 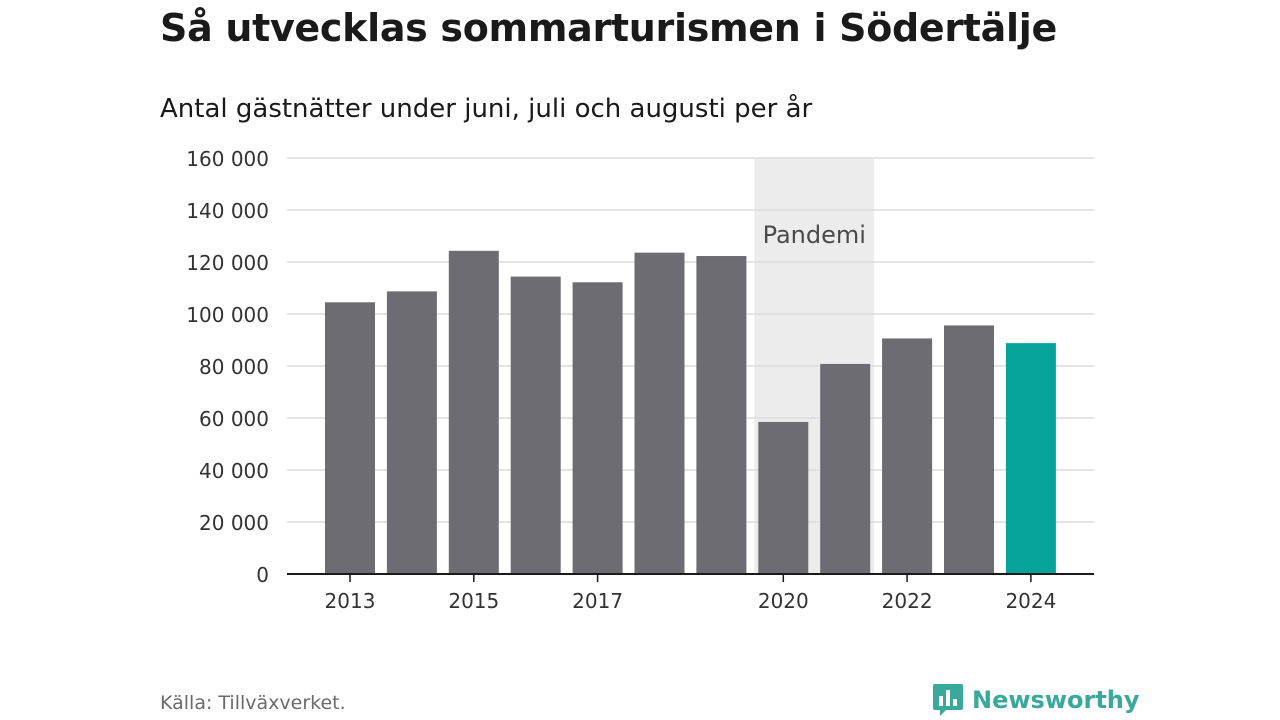 What do you see at coordinates (783, 497) in the screenshot?
I see `bar-2020` at bounding box center [783, 497].